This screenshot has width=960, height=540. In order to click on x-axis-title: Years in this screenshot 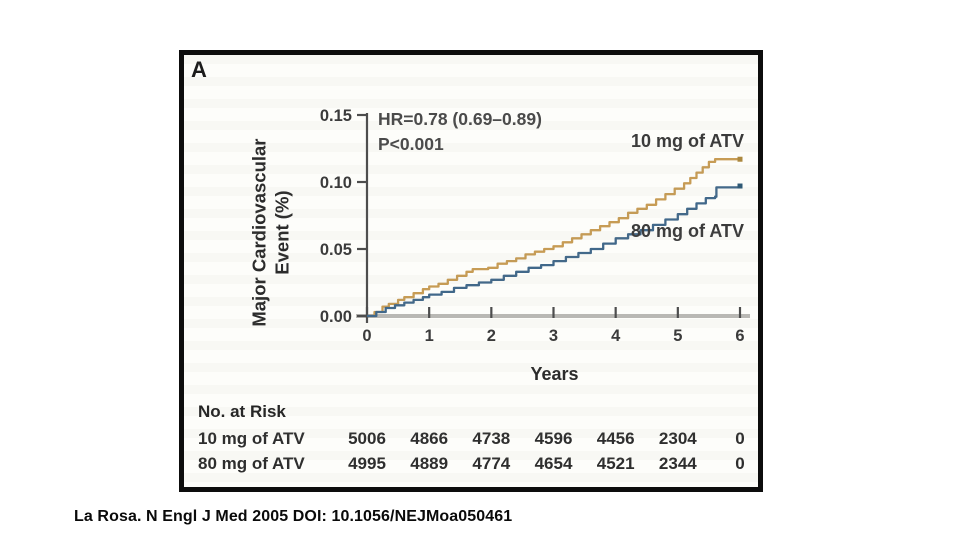, I will do `click(554, 374)`.